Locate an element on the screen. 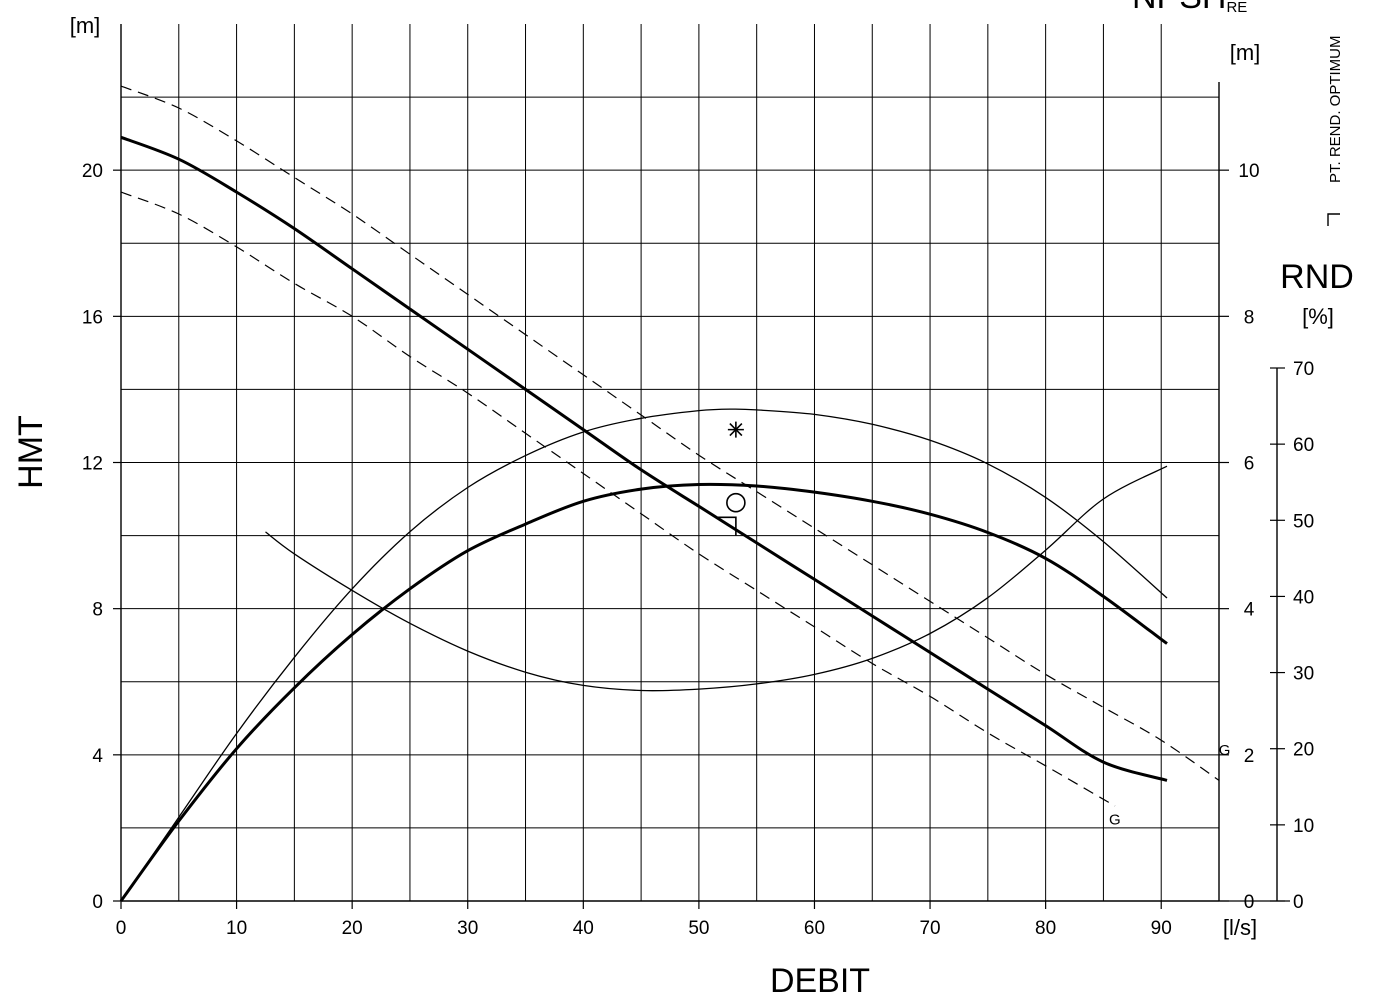 Image resolution: width=1380 pixels, height=994 pixels. x-tick-label: 60 is located at coordinates (814, 928).